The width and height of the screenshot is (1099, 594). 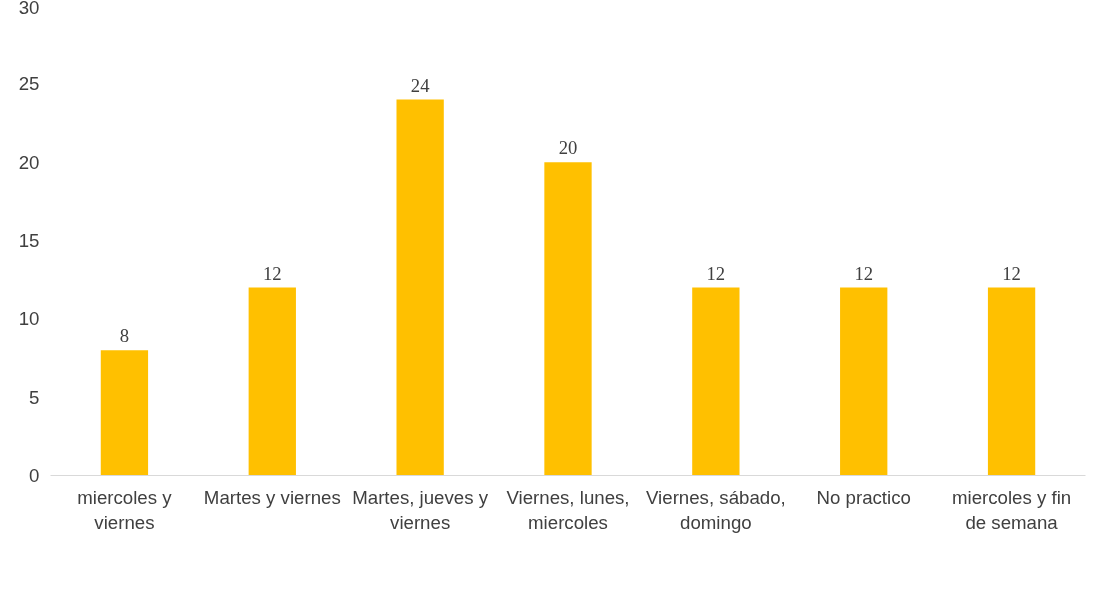 I want to click on y-tick-label: 25, so click(x=29, y=84).